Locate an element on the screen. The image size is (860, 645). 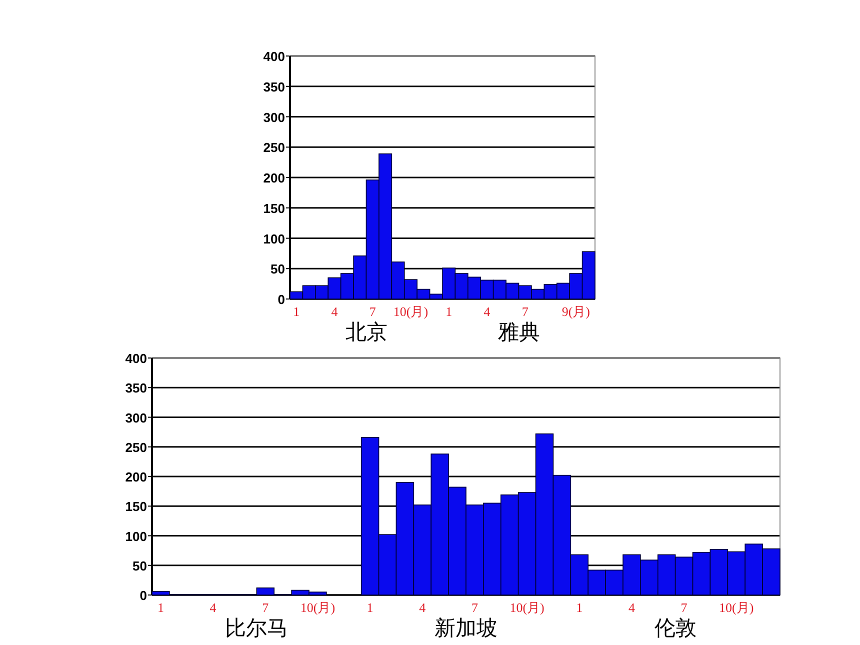
series-label: 伦敦 is located at coordinates (675, 628).